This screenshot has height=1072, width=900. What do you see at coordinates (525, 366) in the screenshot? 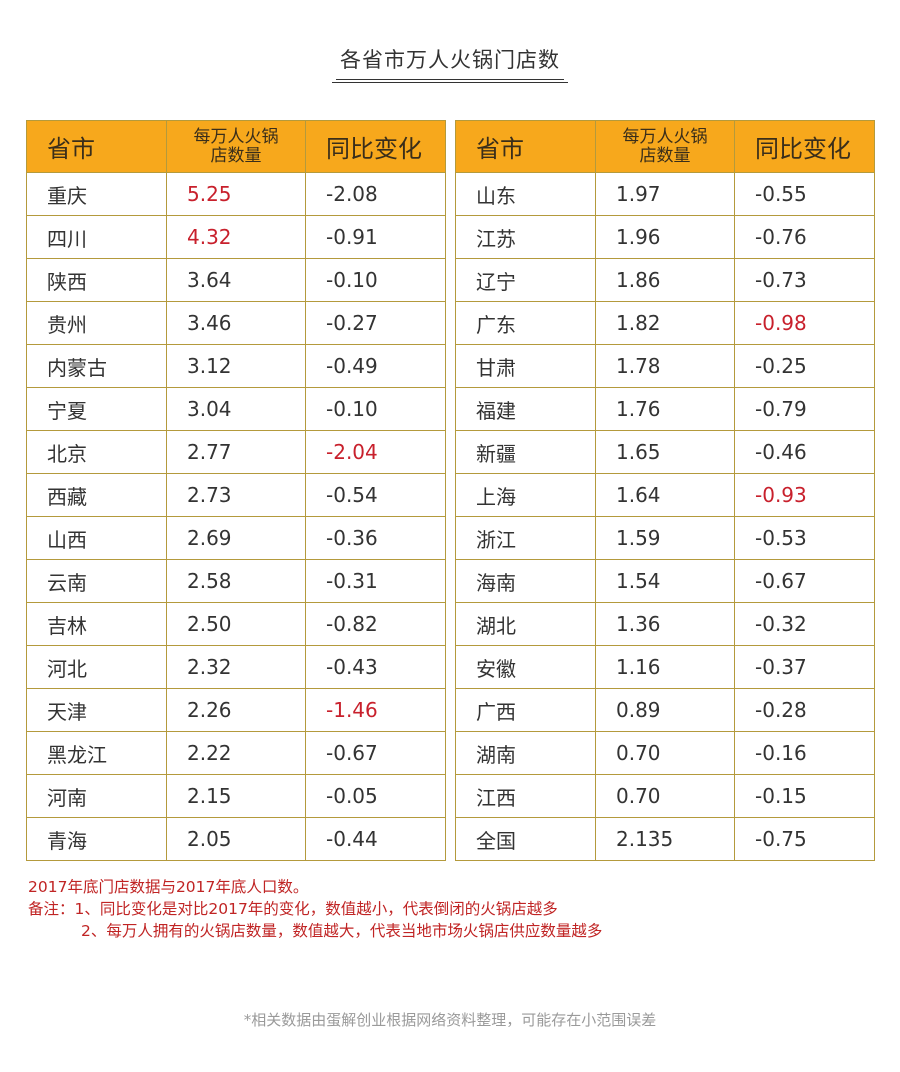
I see `province-cell: 甘肃` at bounding box center [525, 366].